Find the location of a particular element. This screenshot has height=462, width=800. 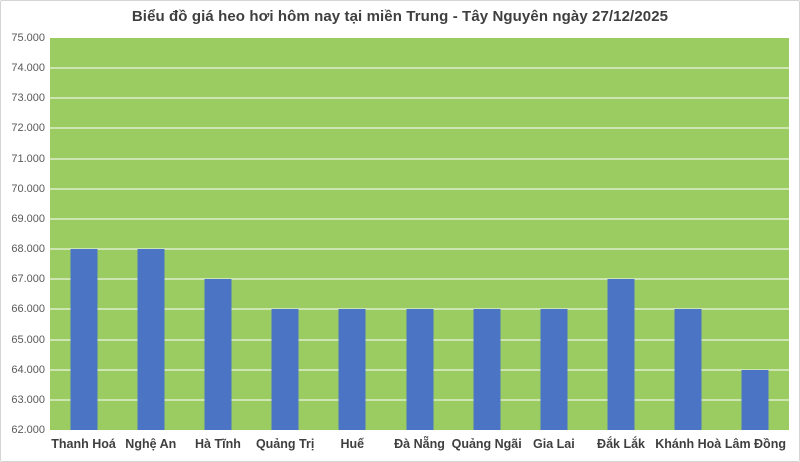

bar-Đà Nẵng is located at coordinates (419, 369).